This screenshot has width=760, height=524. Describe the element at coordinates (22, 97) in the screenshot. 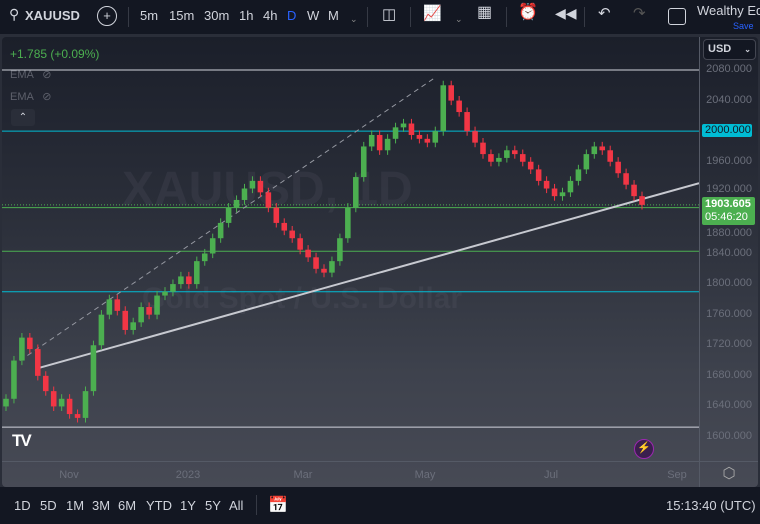

I see `ema-label: EMA` at that location.